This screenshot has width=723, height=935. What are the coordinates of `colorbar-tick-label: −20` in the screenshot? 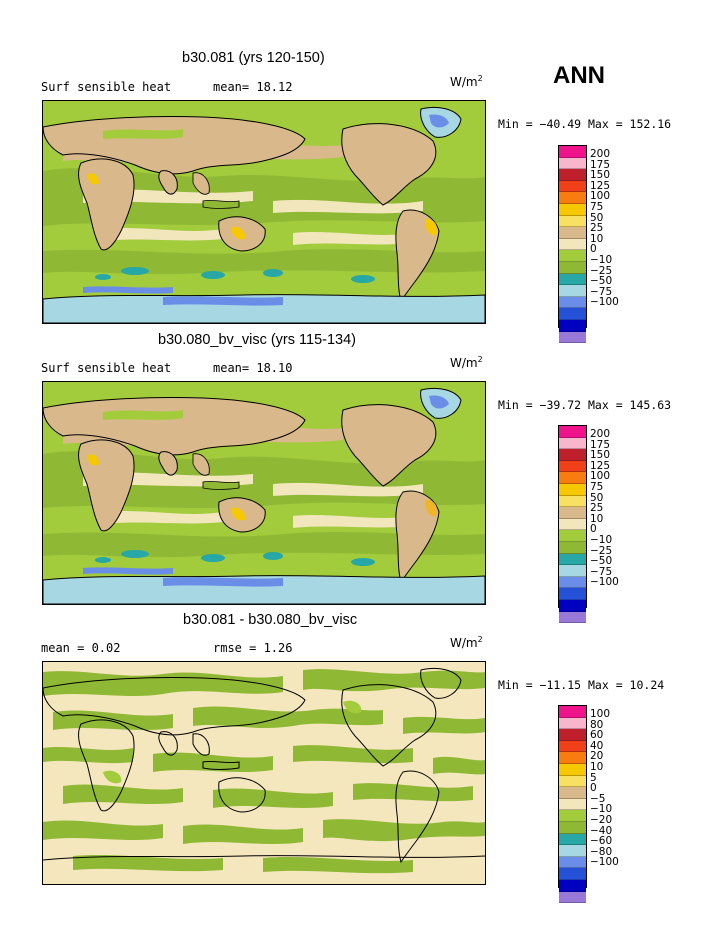 It's located at (601, 820).